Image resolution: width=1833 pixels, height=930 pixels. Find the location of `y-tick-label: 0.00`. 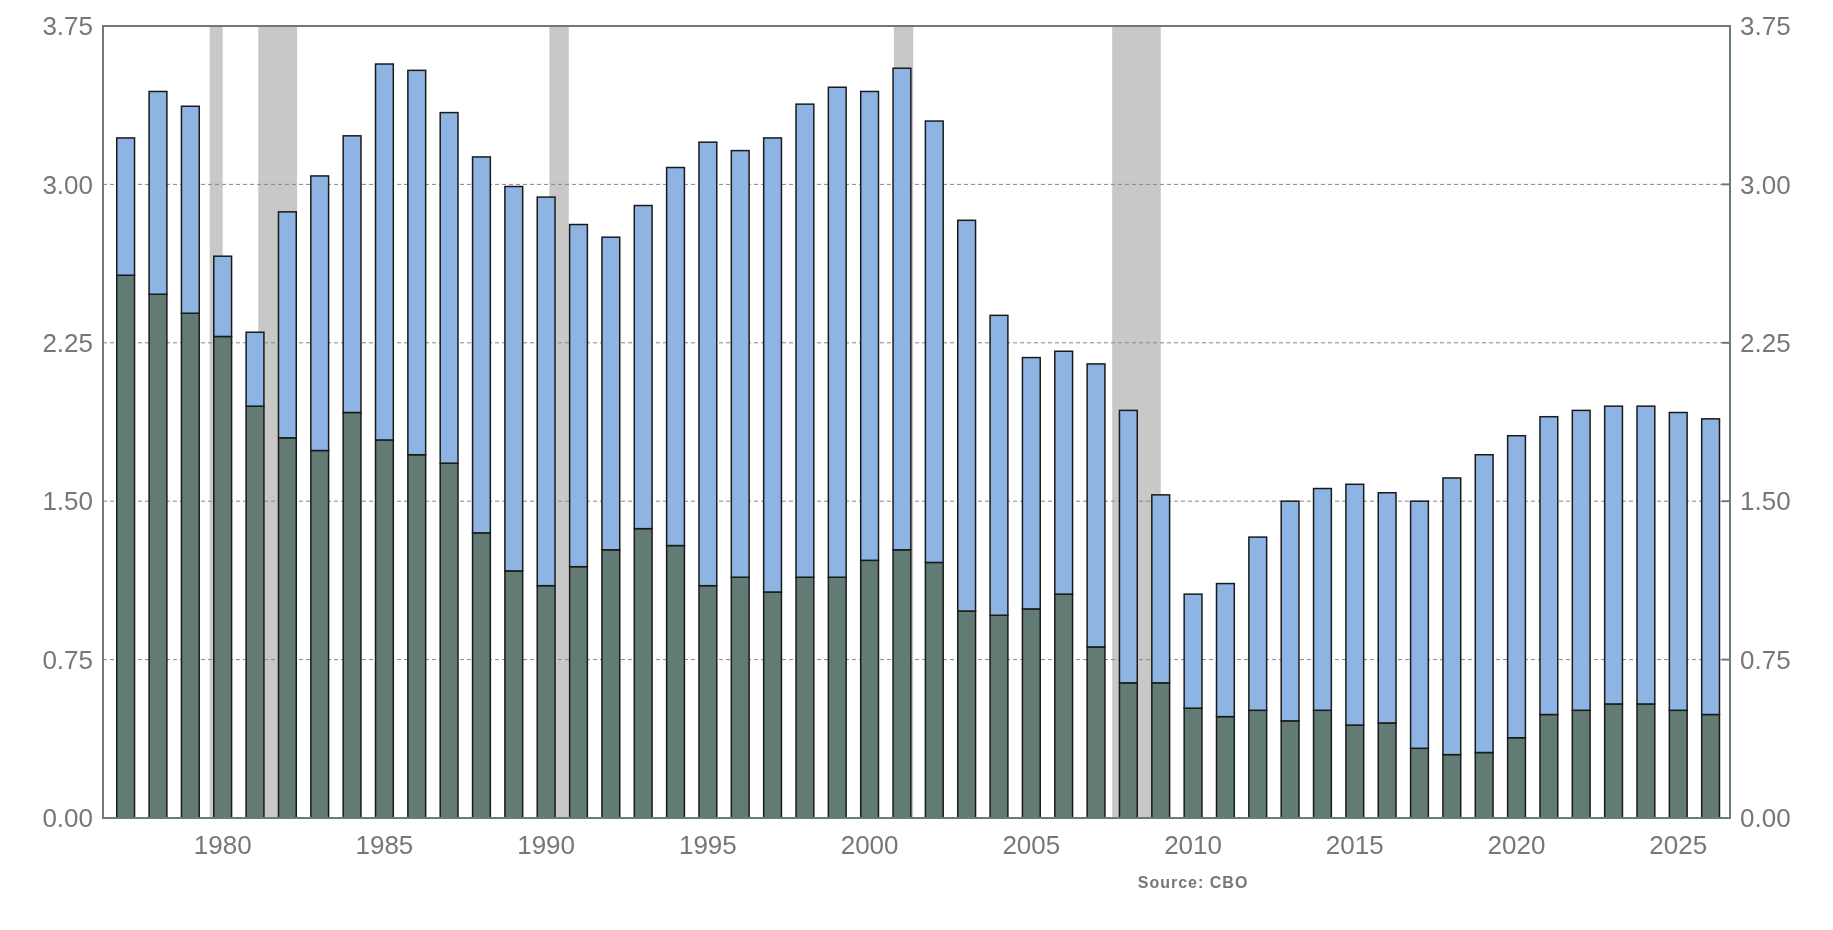

y-tick-label: 0.00 is located at coordinates (67, 818).